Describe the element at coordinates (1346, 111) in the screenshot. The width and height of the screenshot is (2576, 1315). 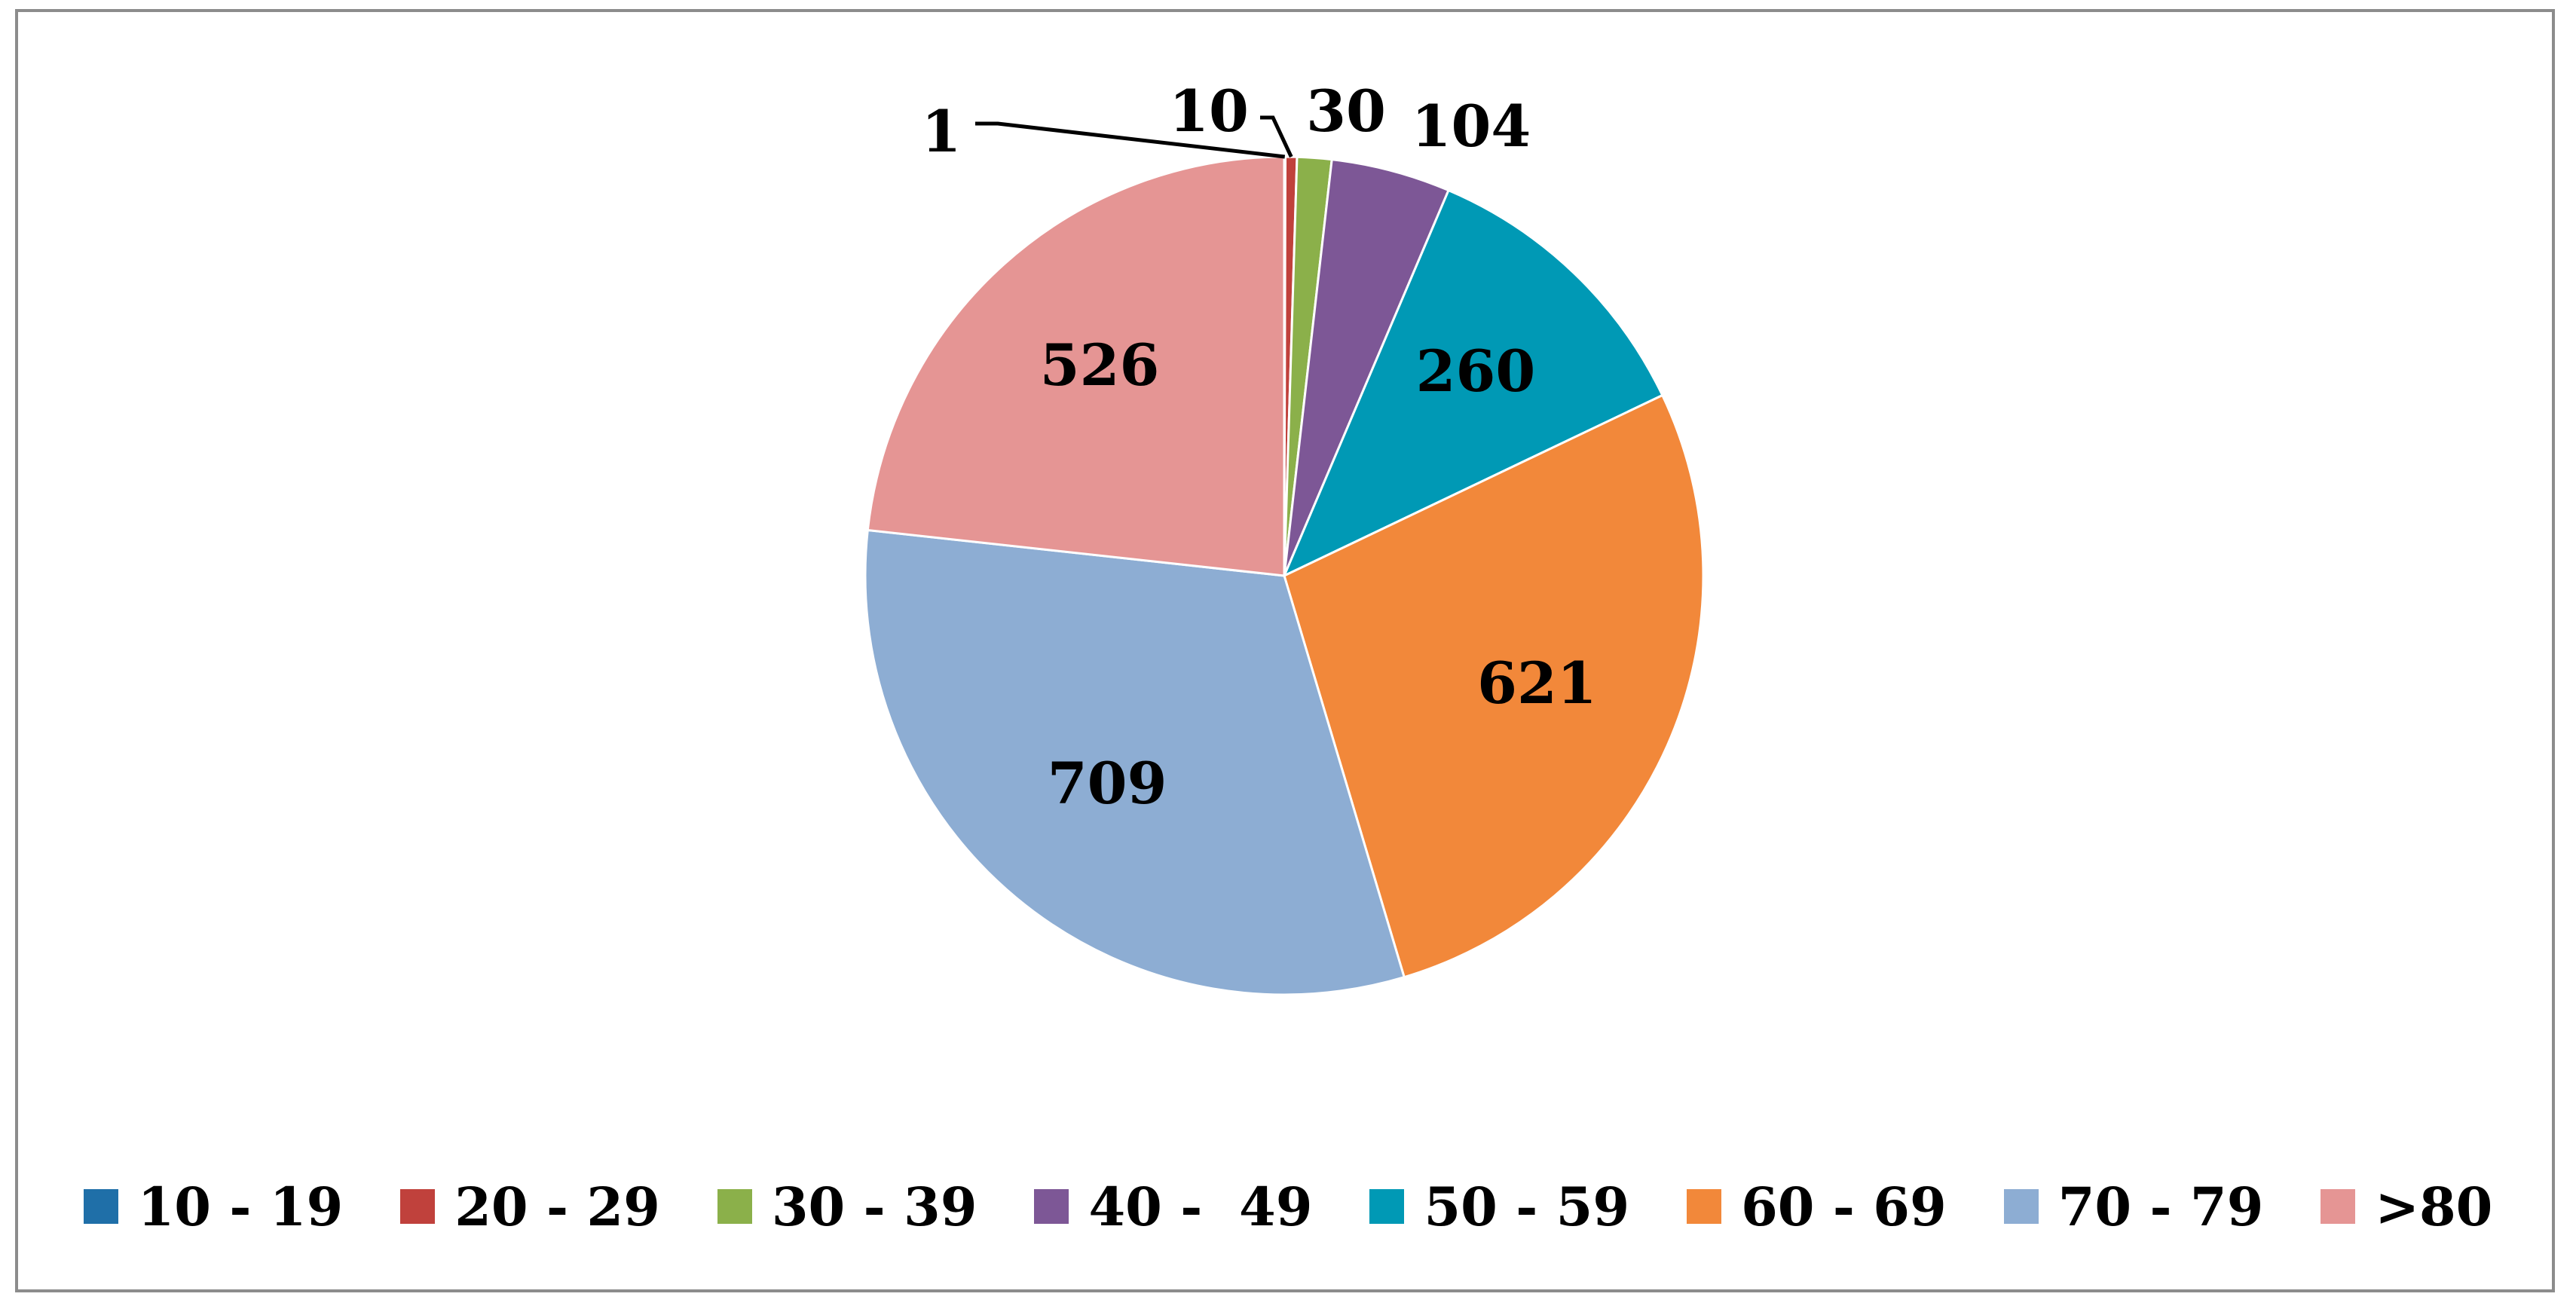
I see `data-label-3: 30` at that location.